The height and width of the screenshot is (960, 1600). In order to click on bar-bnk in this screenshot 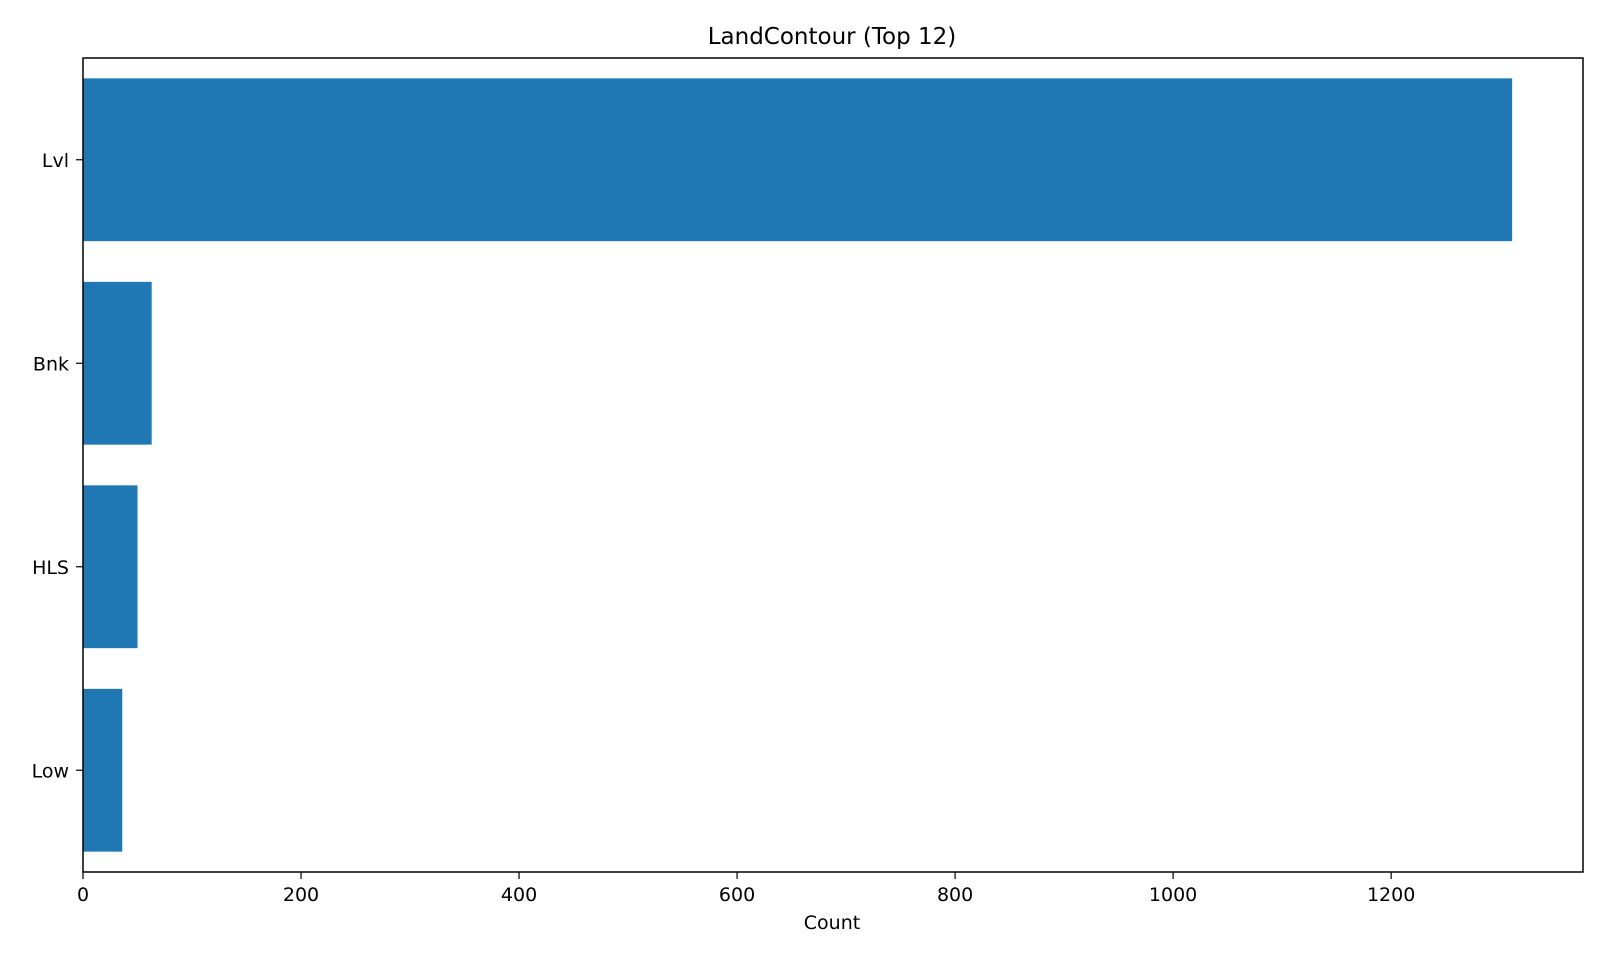, I will do `click(117, 363)`.